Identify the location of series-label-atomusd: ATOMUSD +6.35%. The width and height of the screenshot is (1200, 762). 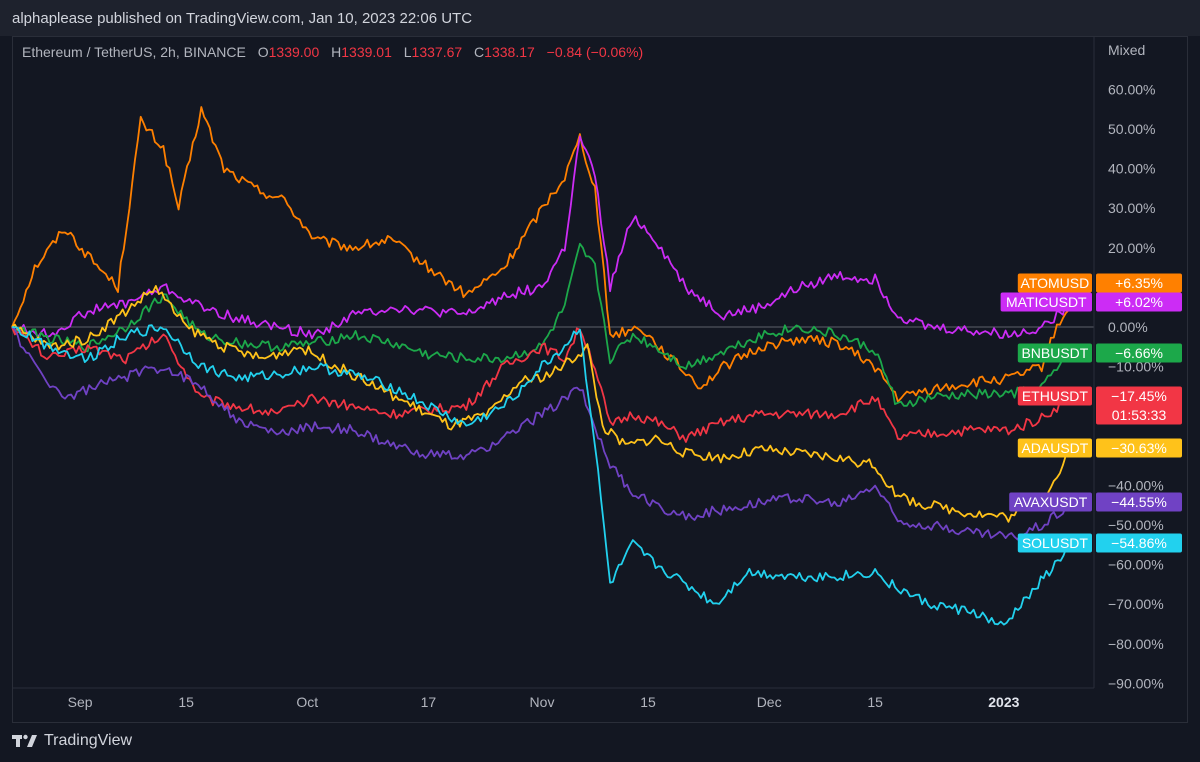
(1099, 283).